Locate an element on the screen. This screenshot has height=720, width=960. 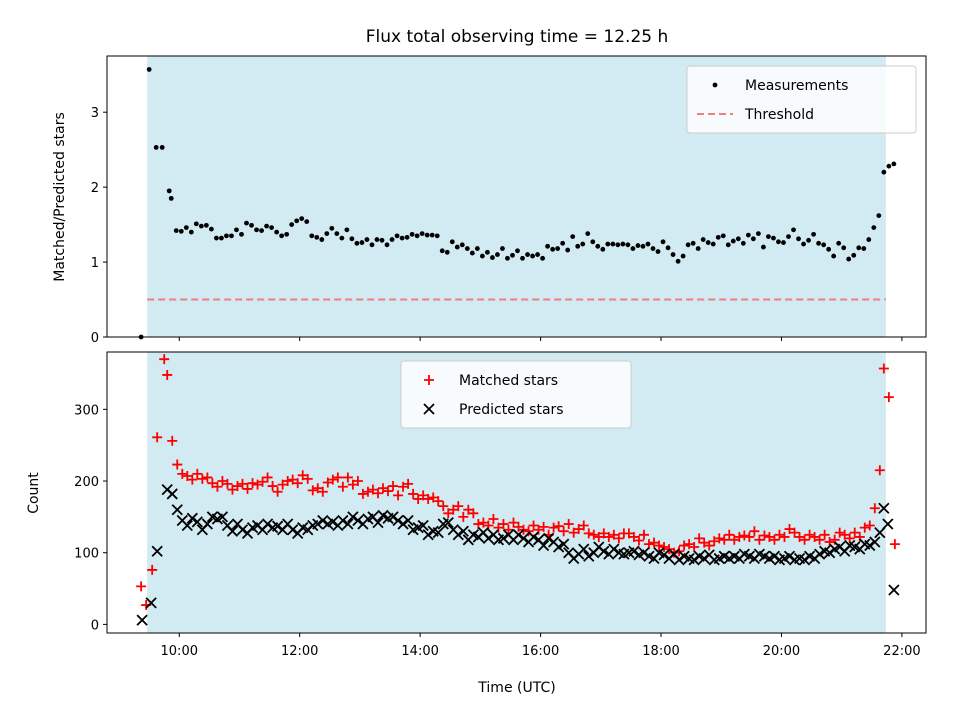
y-tick-label: 300 is located at coordinates (86, 410).